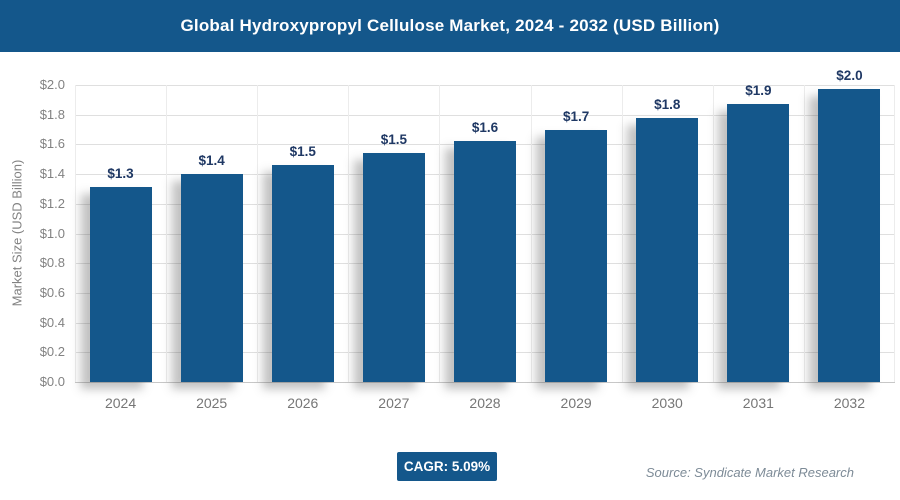 Image resolution: width=900 pixels, height=500 pixels. I want to click on bar-value-label: $1.9, so click(758, 91).